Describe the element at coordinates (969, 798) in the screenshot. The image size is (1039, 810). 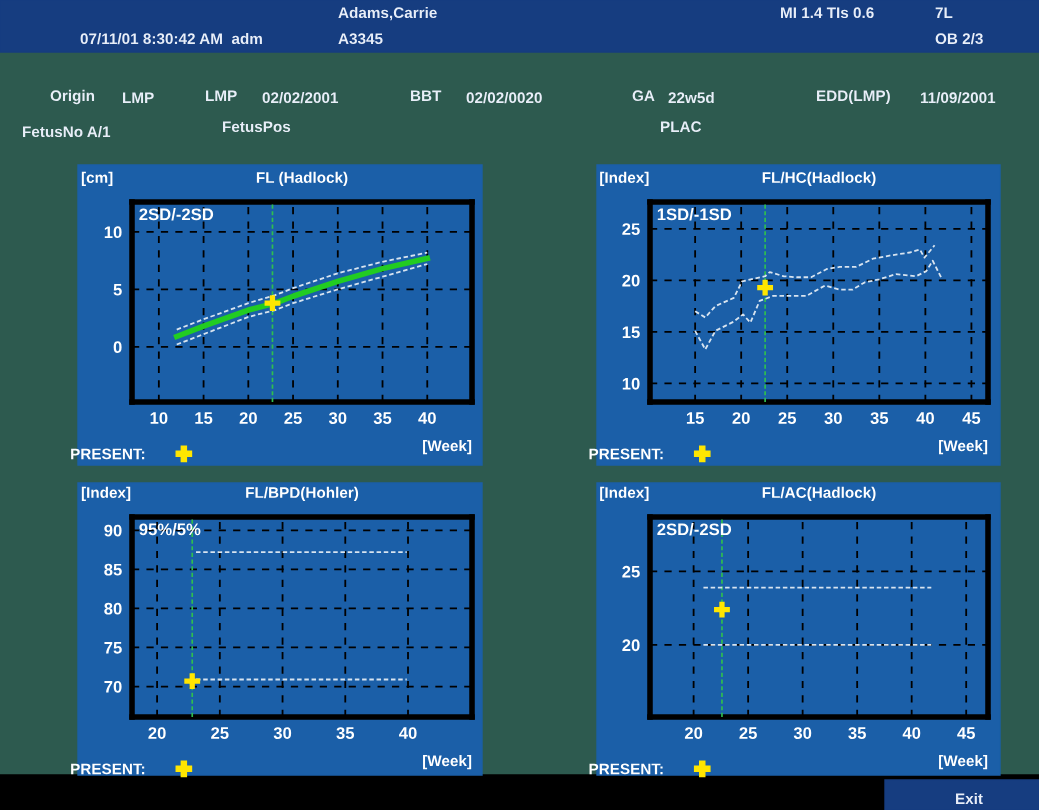
I see `text: Exit` at that location.